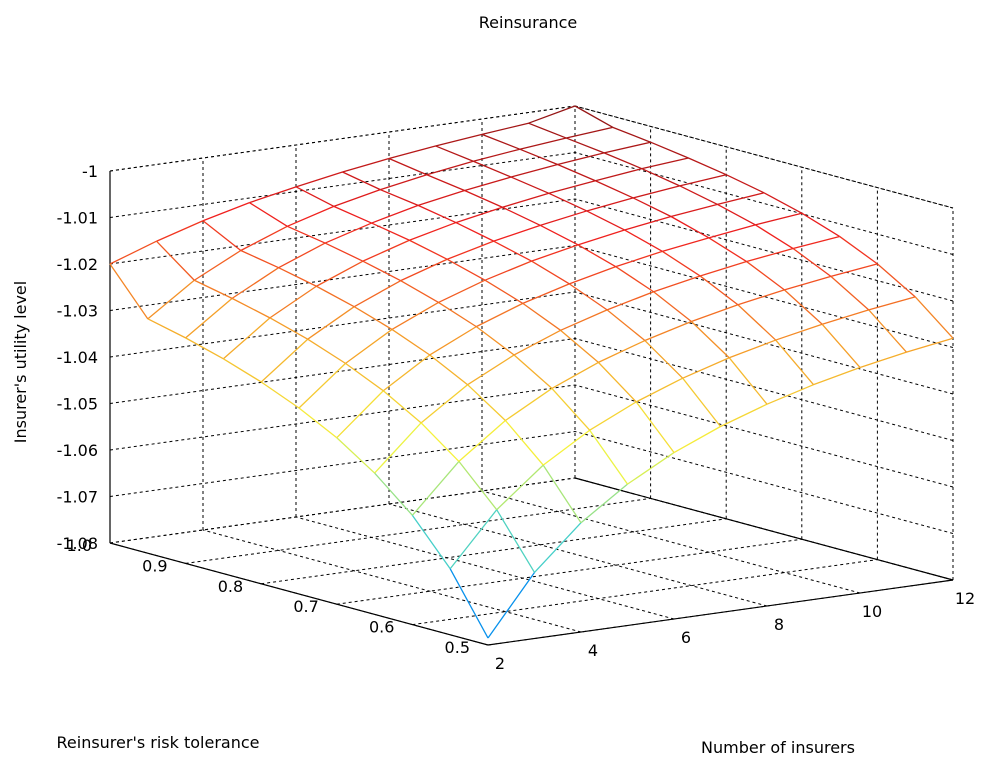  I want to click on y-tick-label: 1.0, so click(79, 545).